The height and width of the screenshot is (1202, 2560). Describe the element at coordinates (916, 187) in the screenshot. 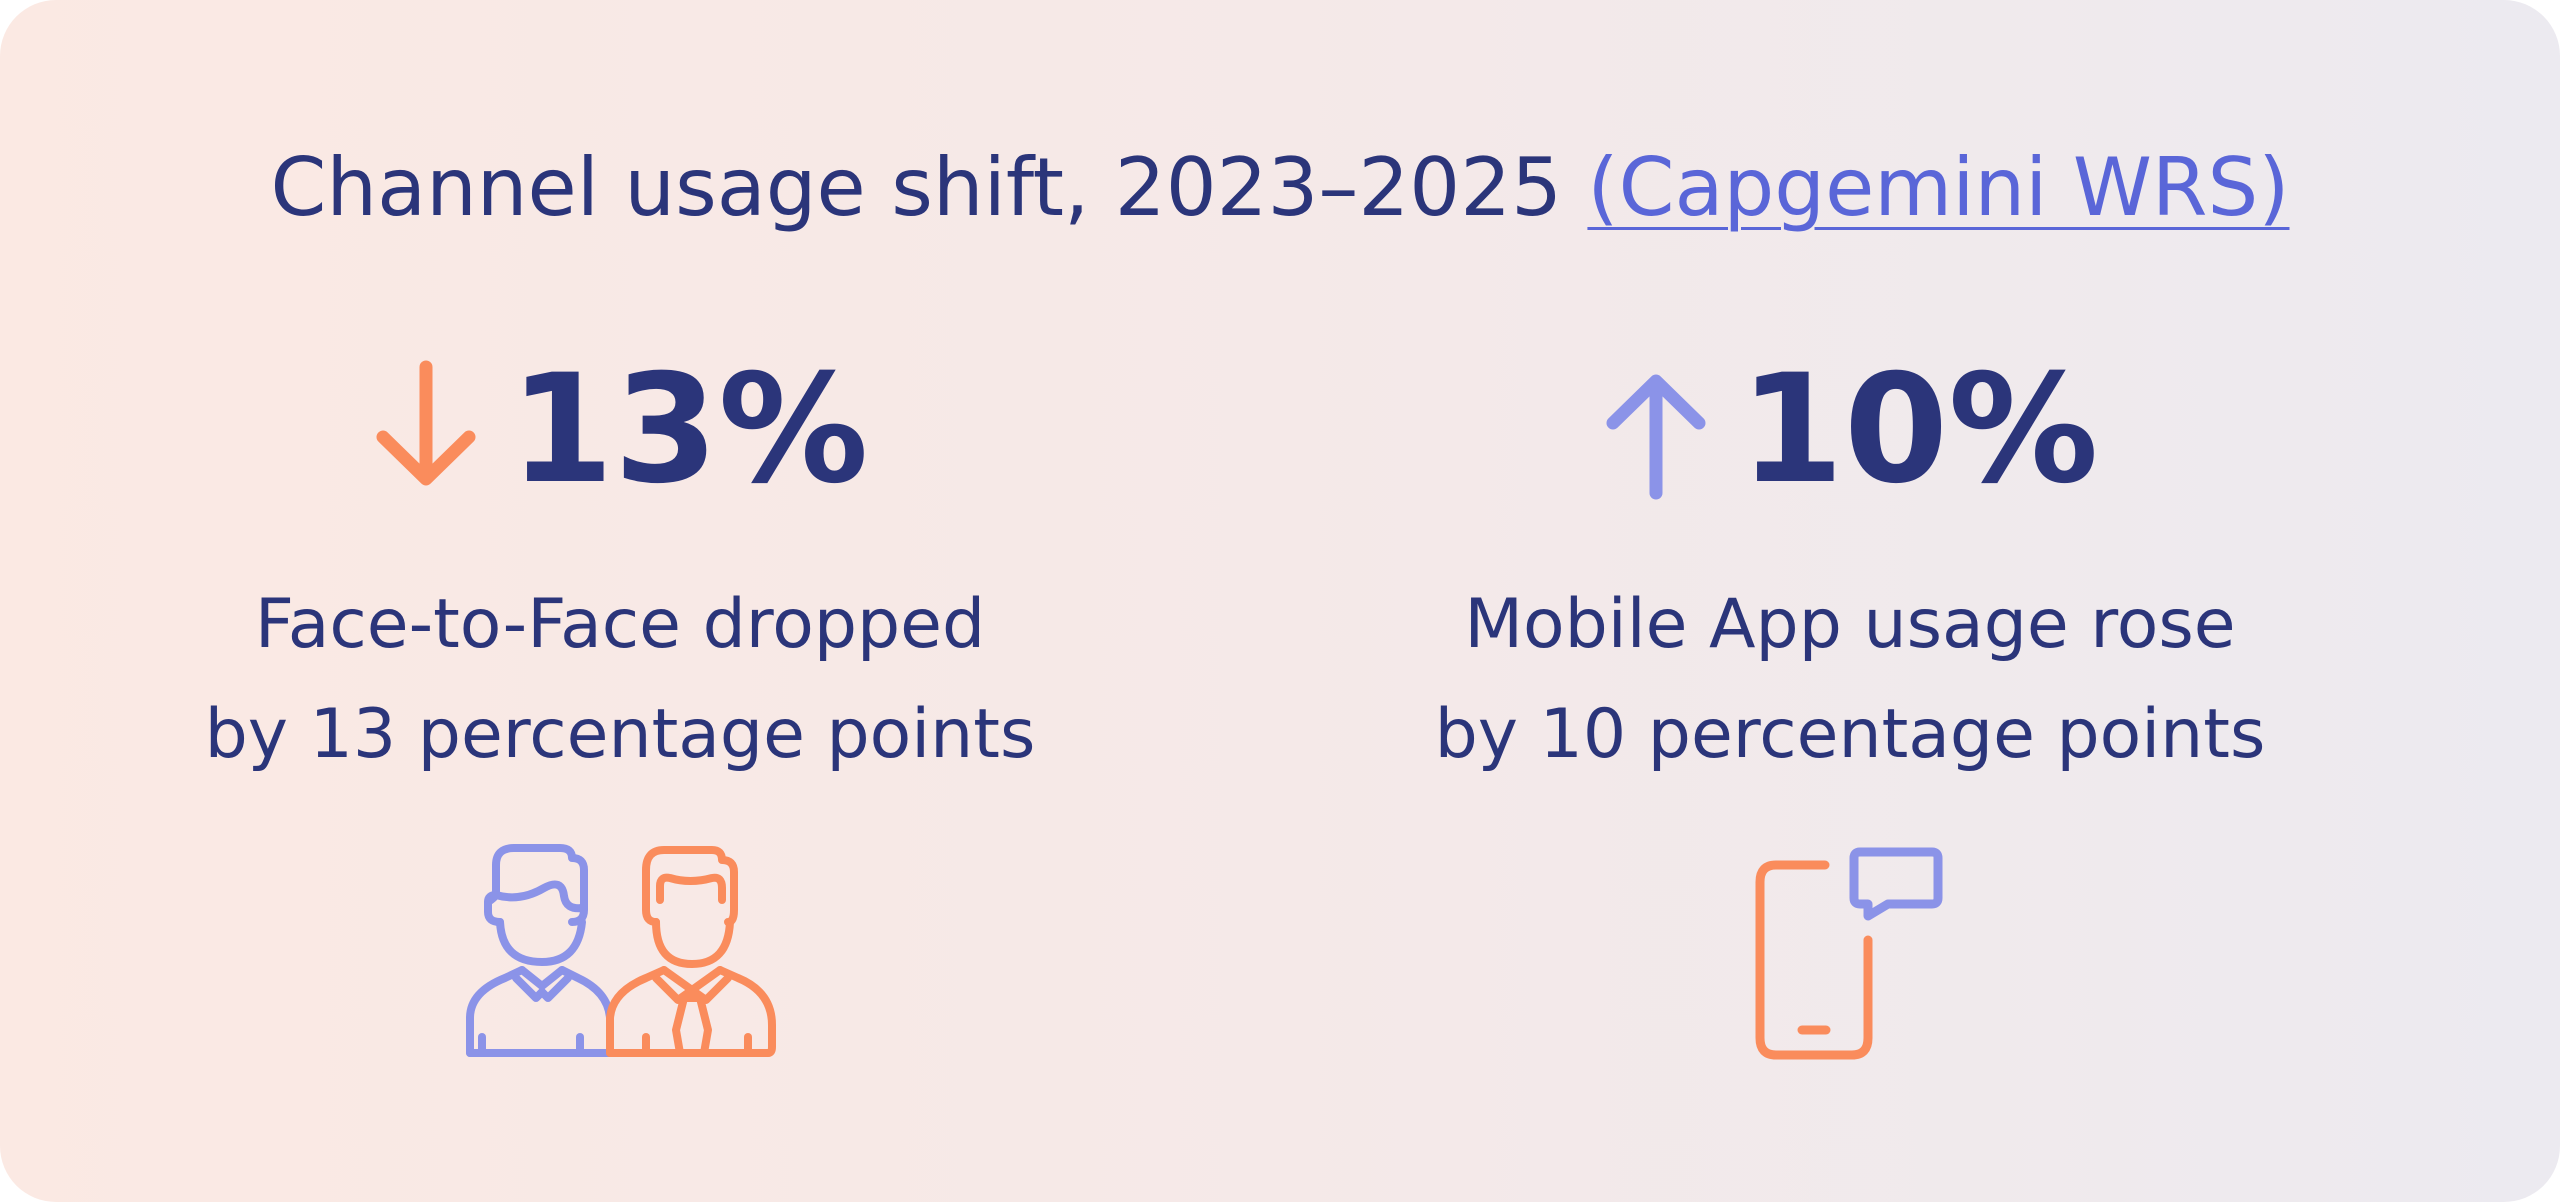

I see `title-text: Channel usage shift, 2023–2025` at that location.